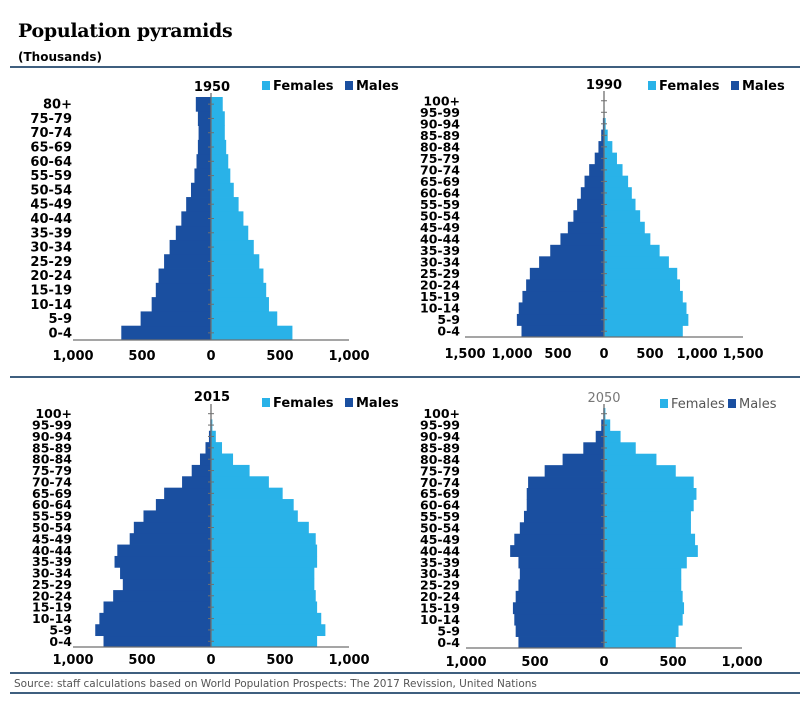 This screenshot has width=810, height=722. I want to click on chart-2015-age-label: 55-59, so click(52, 516).